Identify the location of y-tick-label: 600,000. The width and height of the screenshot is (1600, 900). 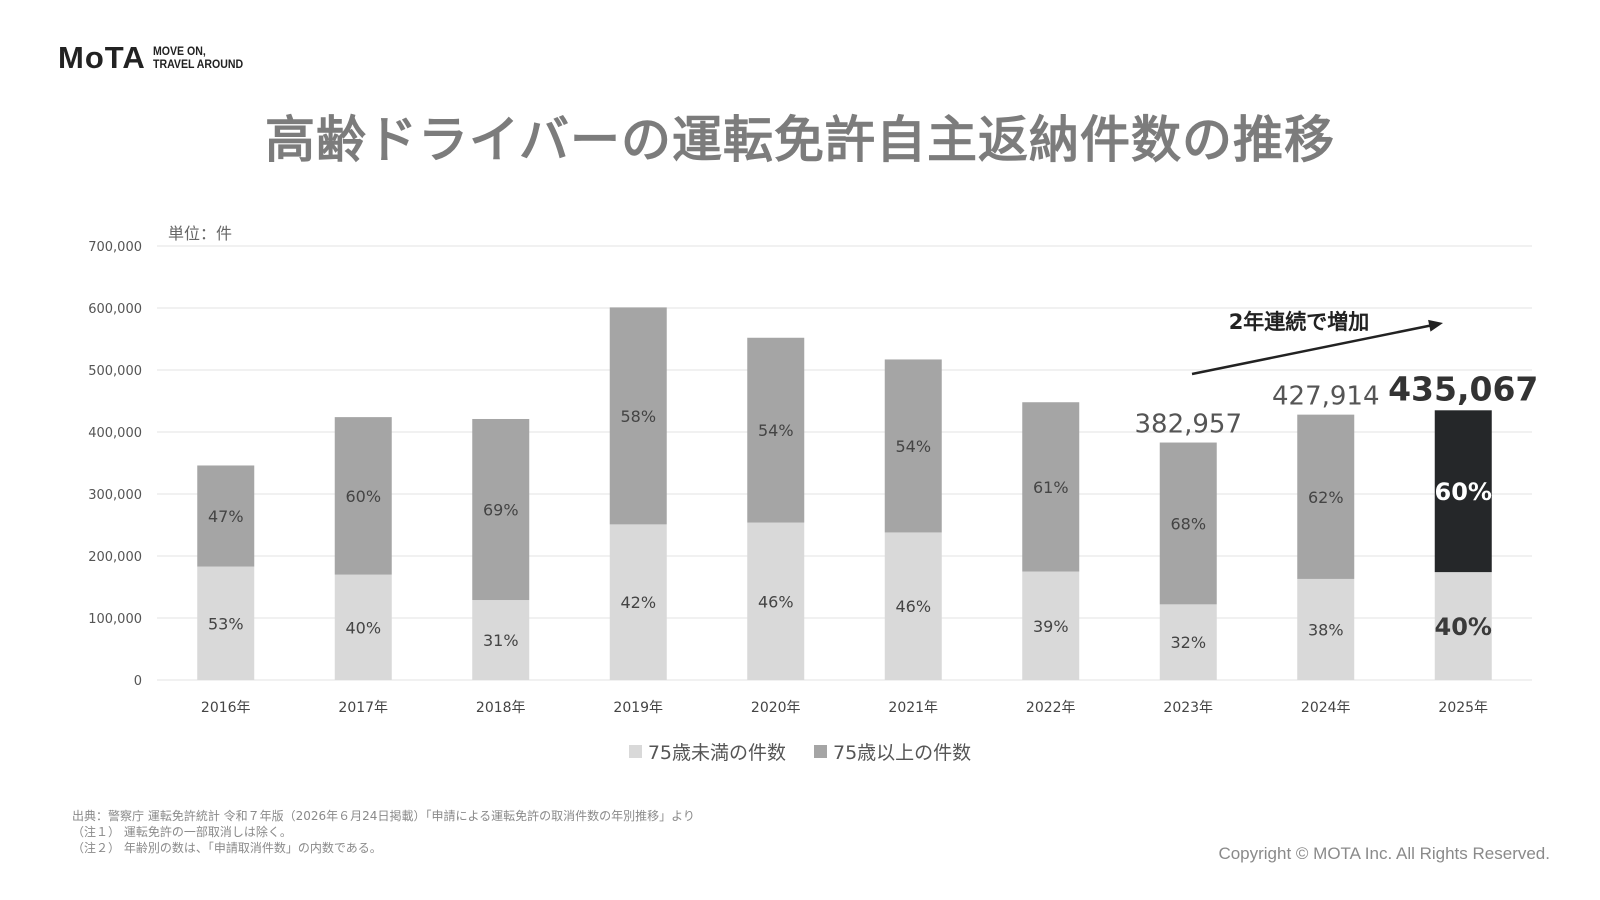
(115, 309).